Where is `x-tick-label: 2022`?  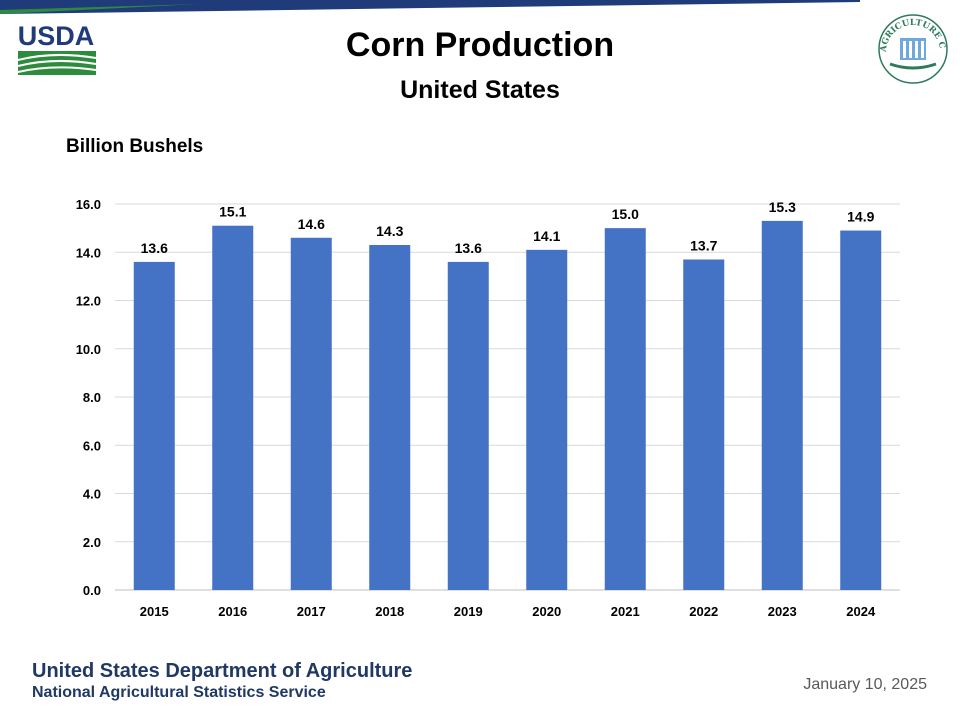 x-tick-label: 2022 is located at coordinates (703, 611).